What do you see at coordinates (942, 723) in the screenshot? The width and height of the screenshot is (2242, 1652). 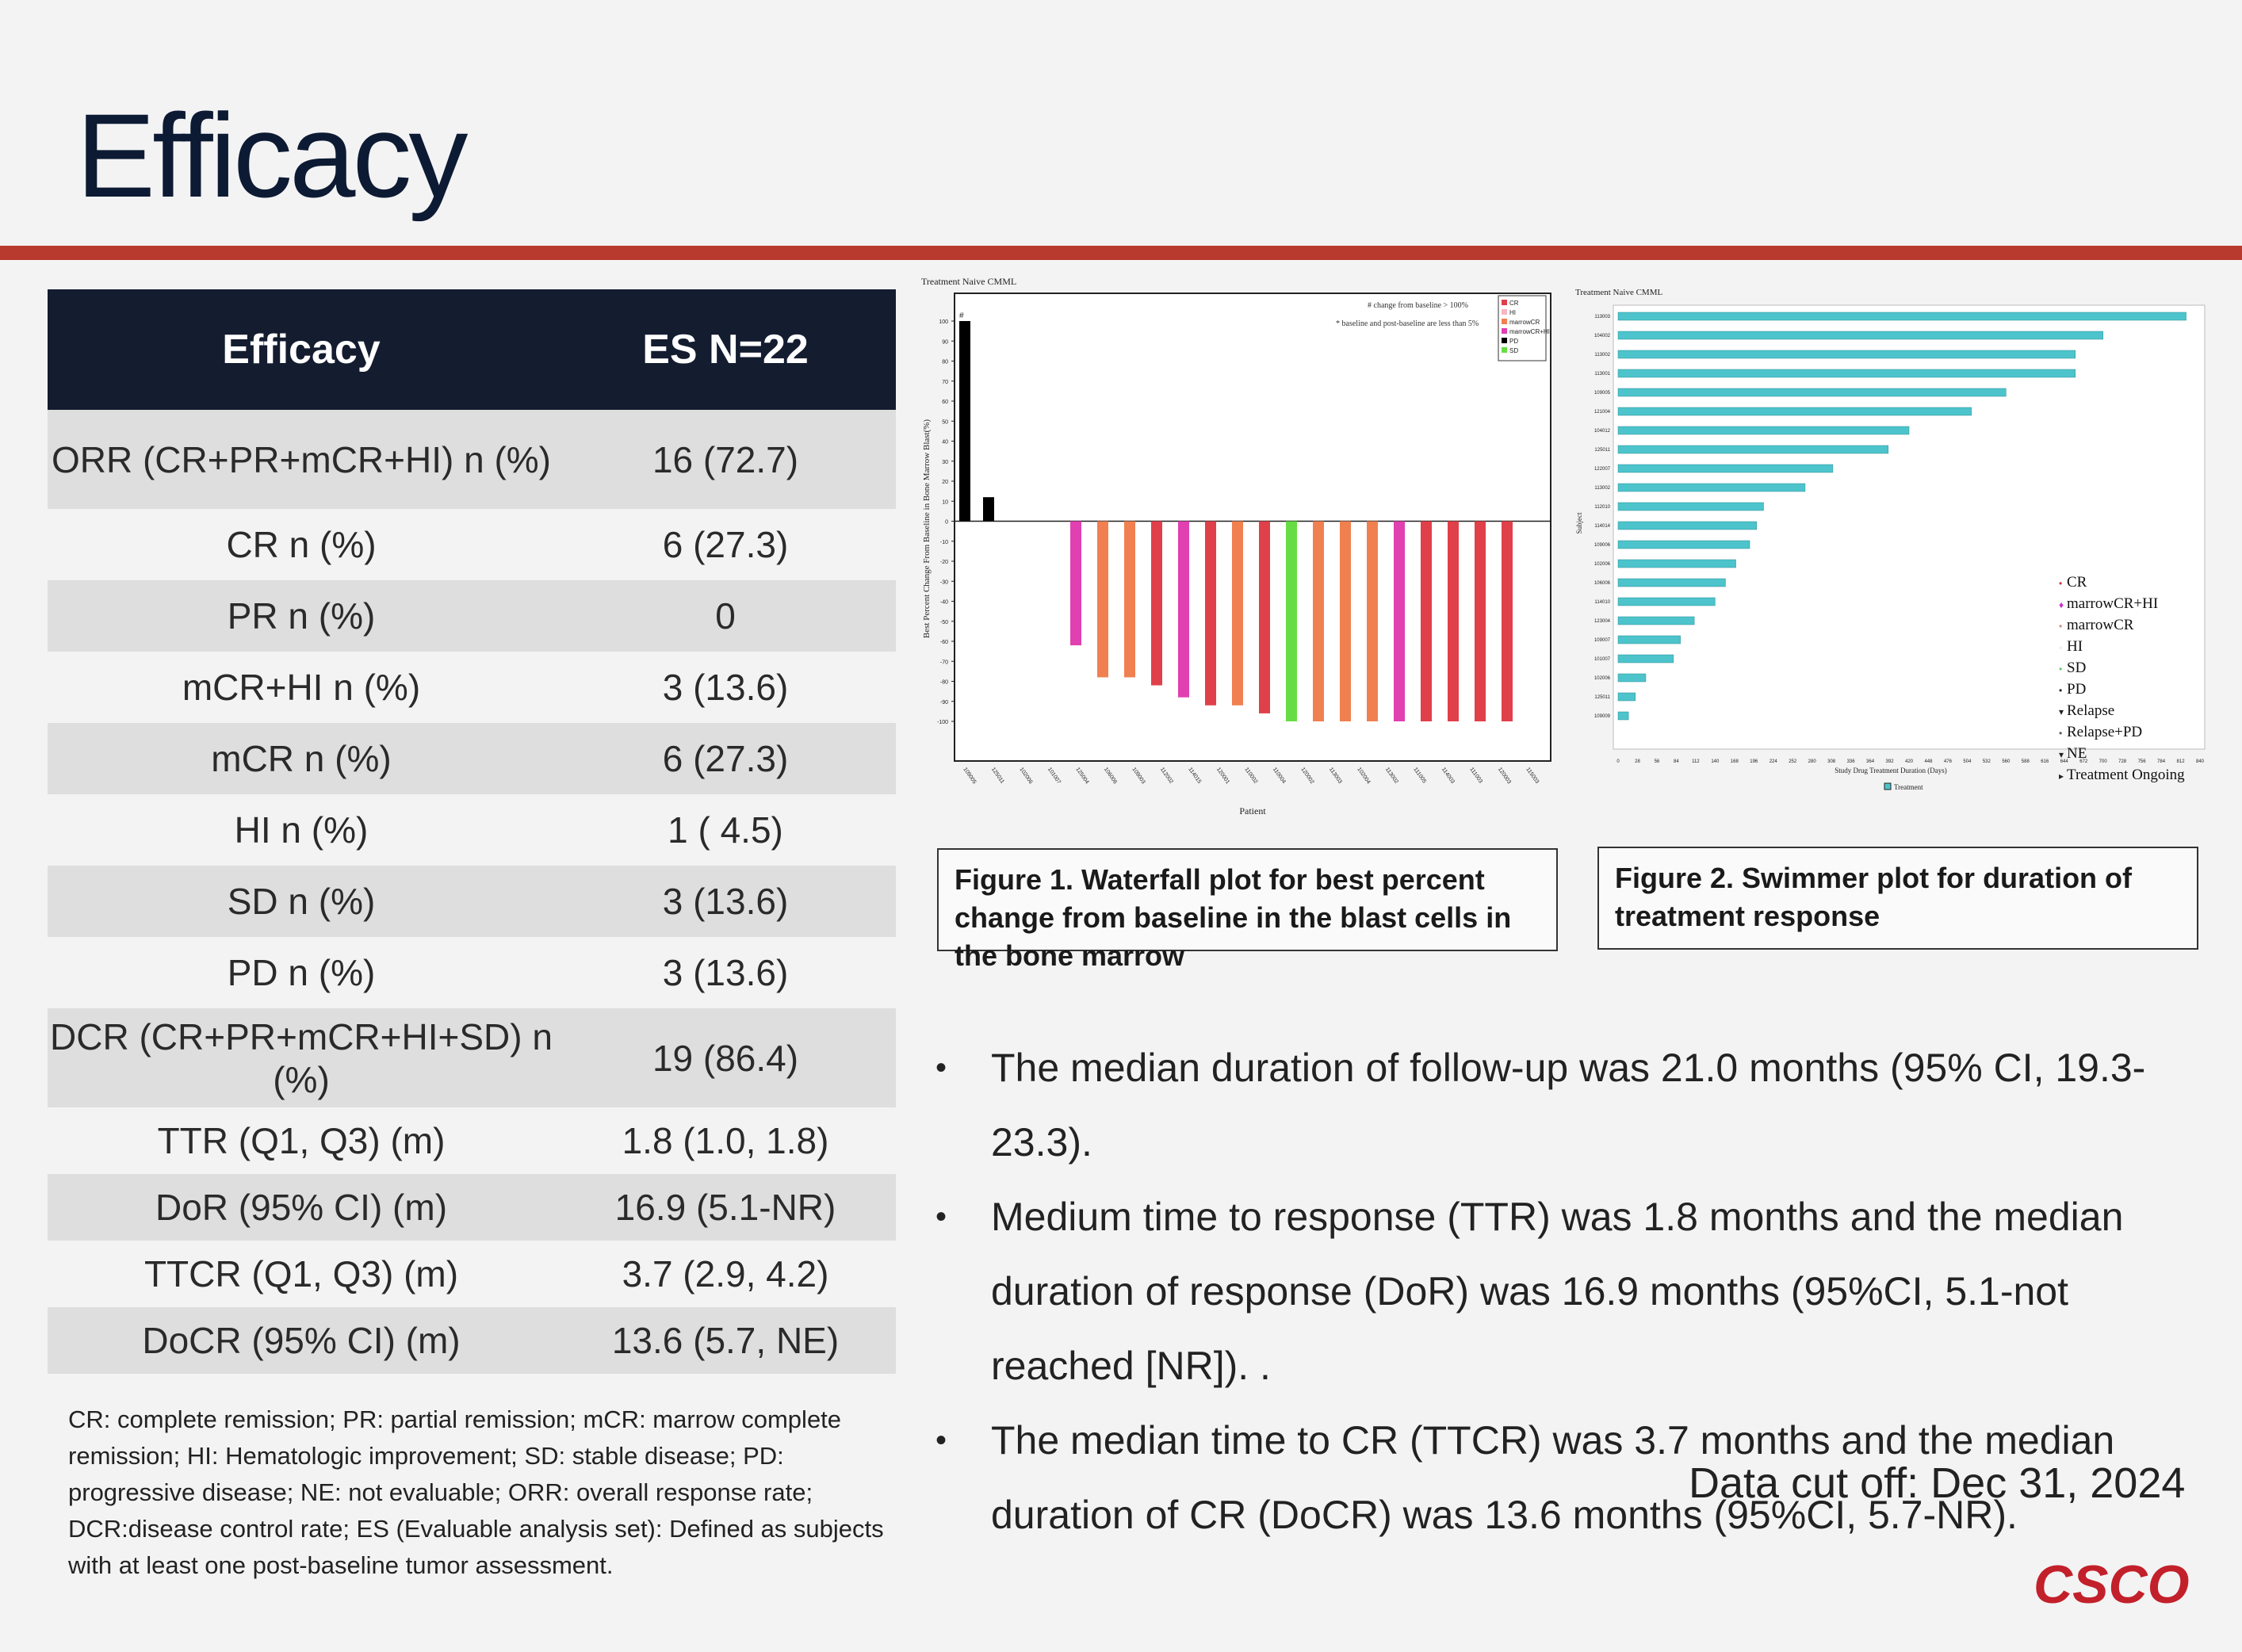 I see `y-tick-label: -100` at bounding box center [942, 723].